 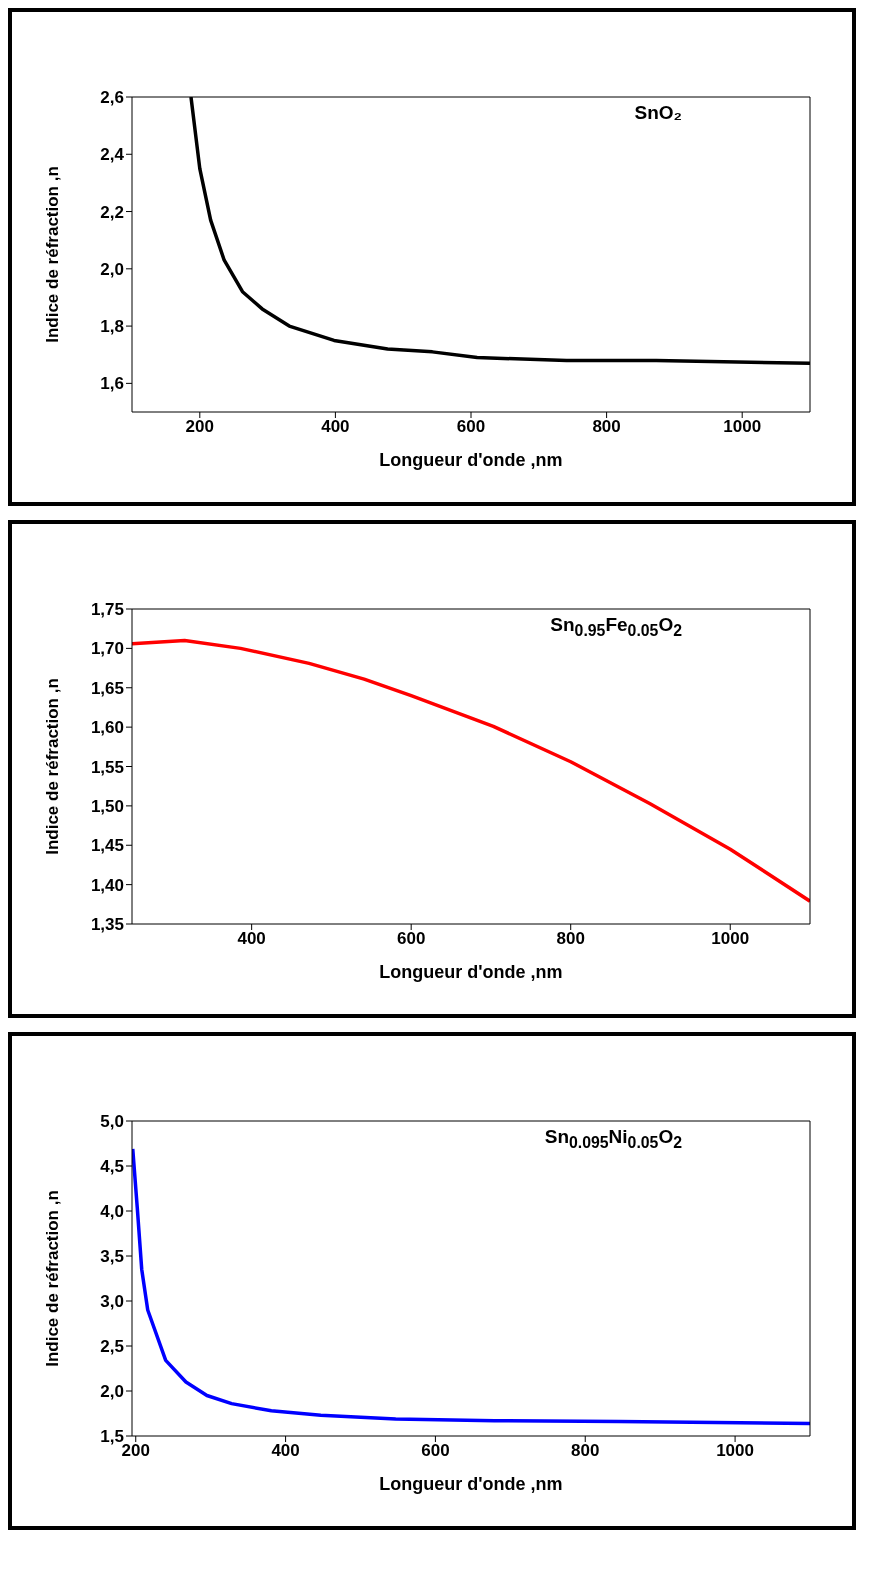 What do you see at coordinates (112, 1167) in the screenshot?
I see `y-tick-label: 4,5` at bounding box center [112, 1167].